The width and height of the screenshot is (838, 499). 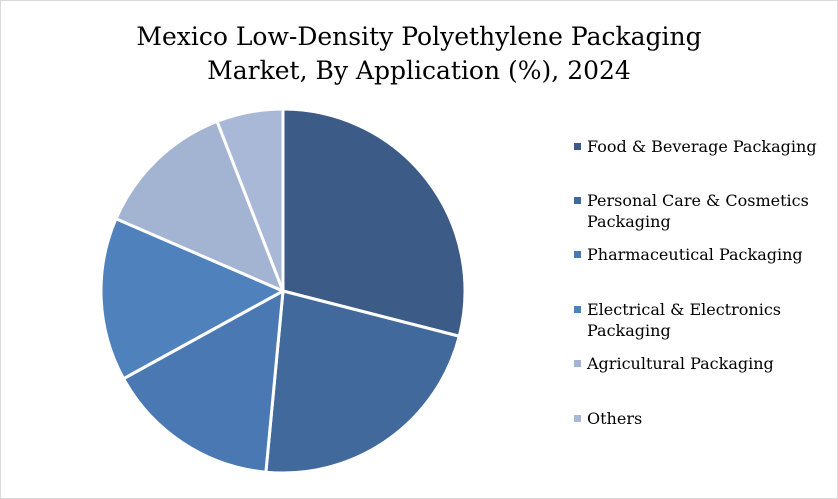 What do you see at coordinates (615, 418) in the screenshot?
I see `legend-label-others: Others` at bounding box center [615, 418].